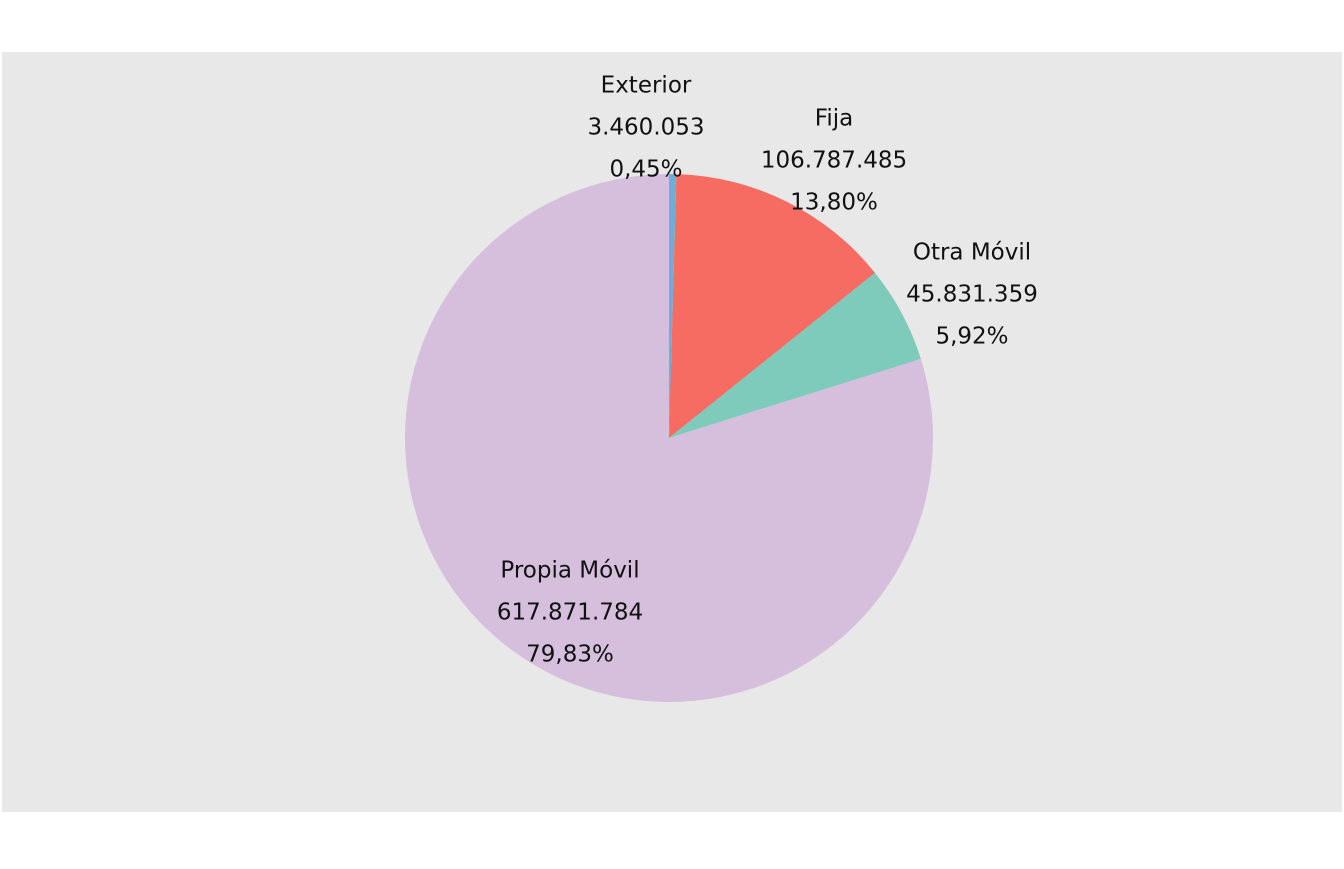 The height and width of the screenshot is (869, 1344). I want to click on slice-label-fija-value: 106.787.485, so click(834, 161).